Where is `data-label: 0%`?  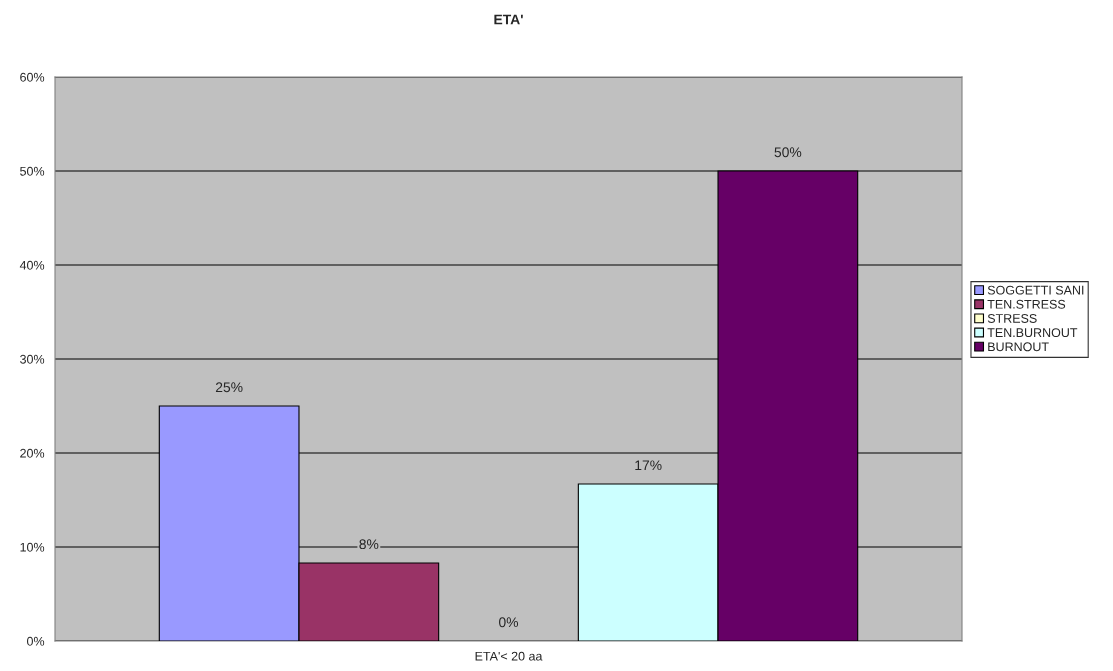
data-label: 0% is located at coordinates (509, 622).